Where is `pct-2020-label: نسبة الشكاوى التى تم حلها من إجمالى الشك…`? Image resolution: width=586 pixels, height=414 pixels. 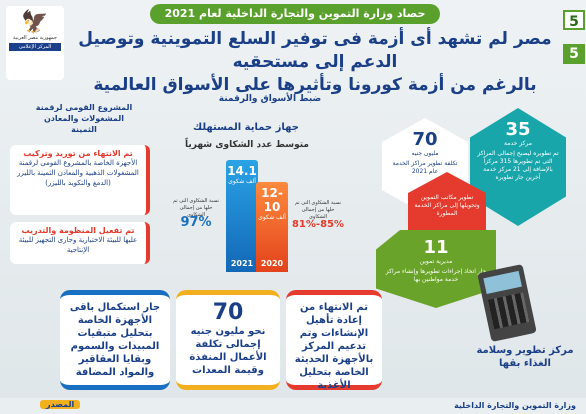 pct-2020-label: نسبة الشكاوى التى تم حلها من إجمالى الشك… is located at coordinates (318, 210).